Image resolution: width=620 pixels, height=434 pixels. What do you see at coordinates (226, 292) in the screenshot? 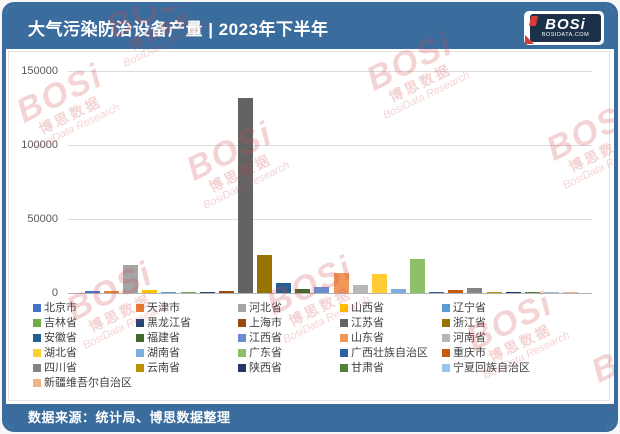
I see `bar-上海市` at bounding box center [226, 292].